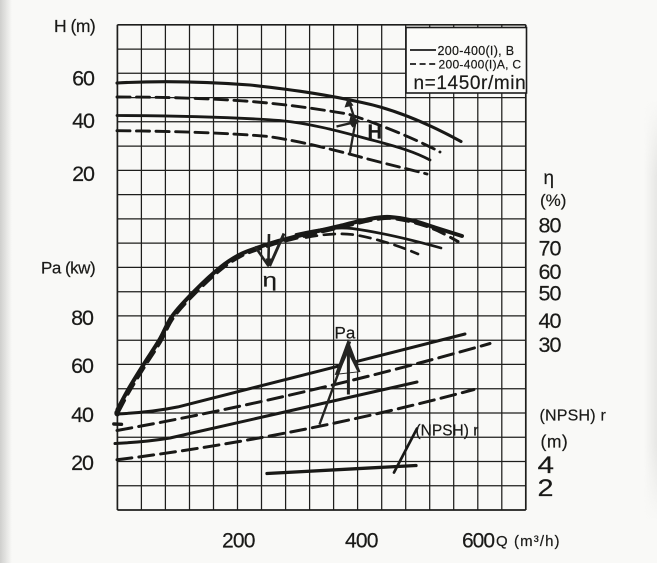 The height and width of the screenshot is (563, 657). What do you see at coordinates (480, 65) in the screenshot?
I see `svg-text: 200-400(I)A, C` at bounding box center [480, 65].